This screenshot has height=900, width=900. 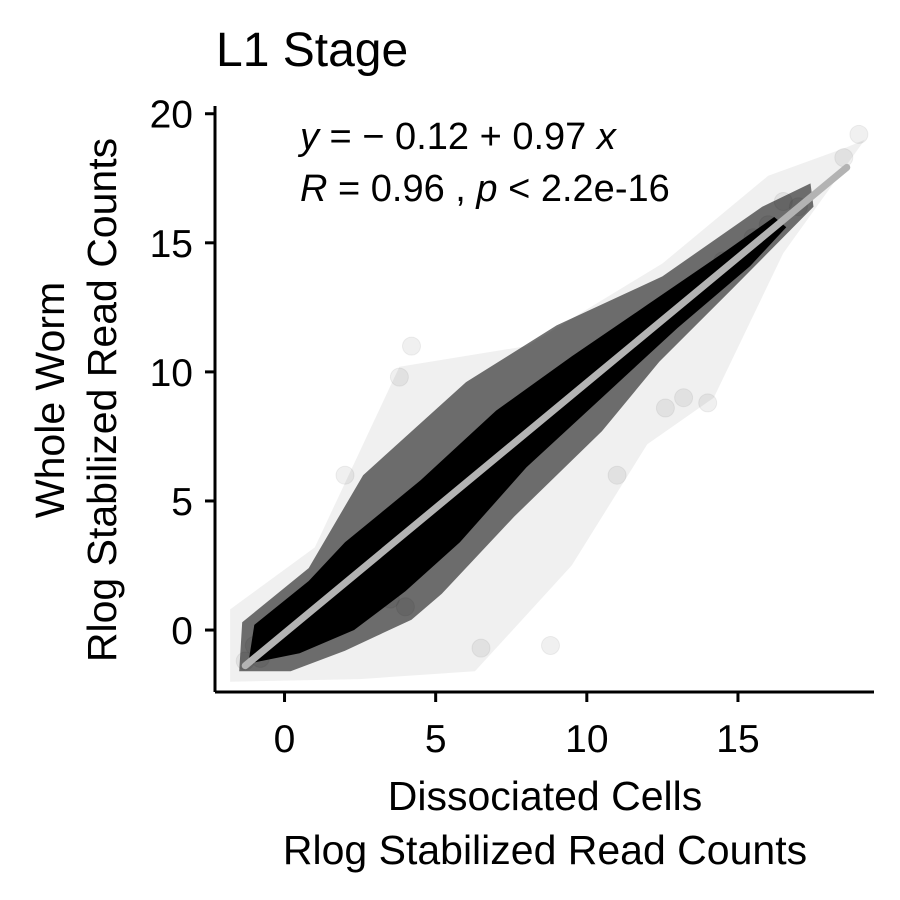 I want to click on y-tick-label: 15, so click(x=171, y=244).